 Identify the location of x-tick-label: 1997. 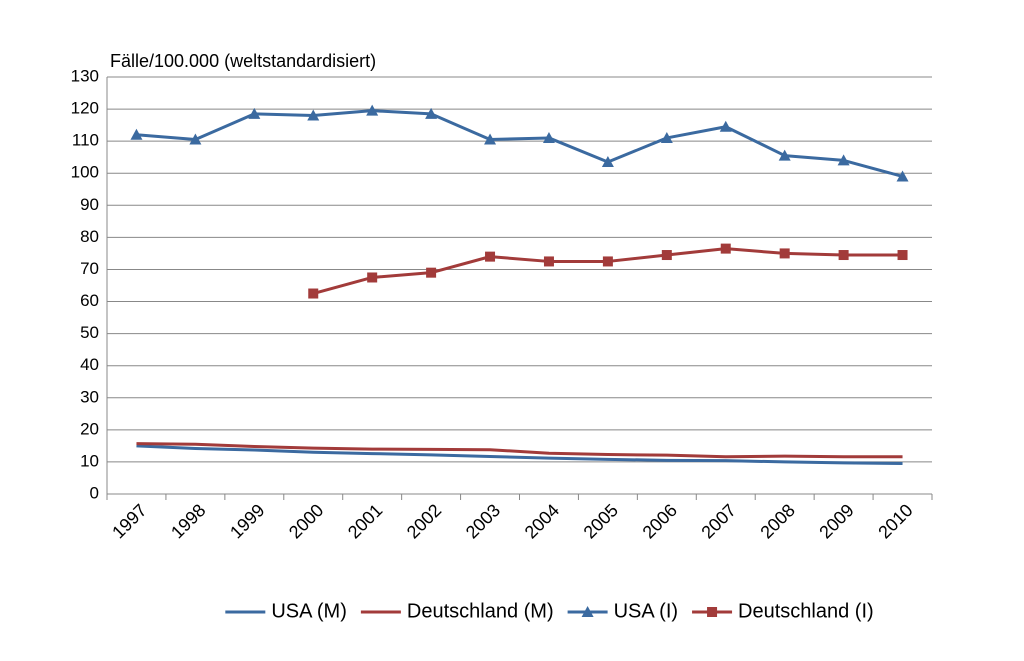
(129, 521).